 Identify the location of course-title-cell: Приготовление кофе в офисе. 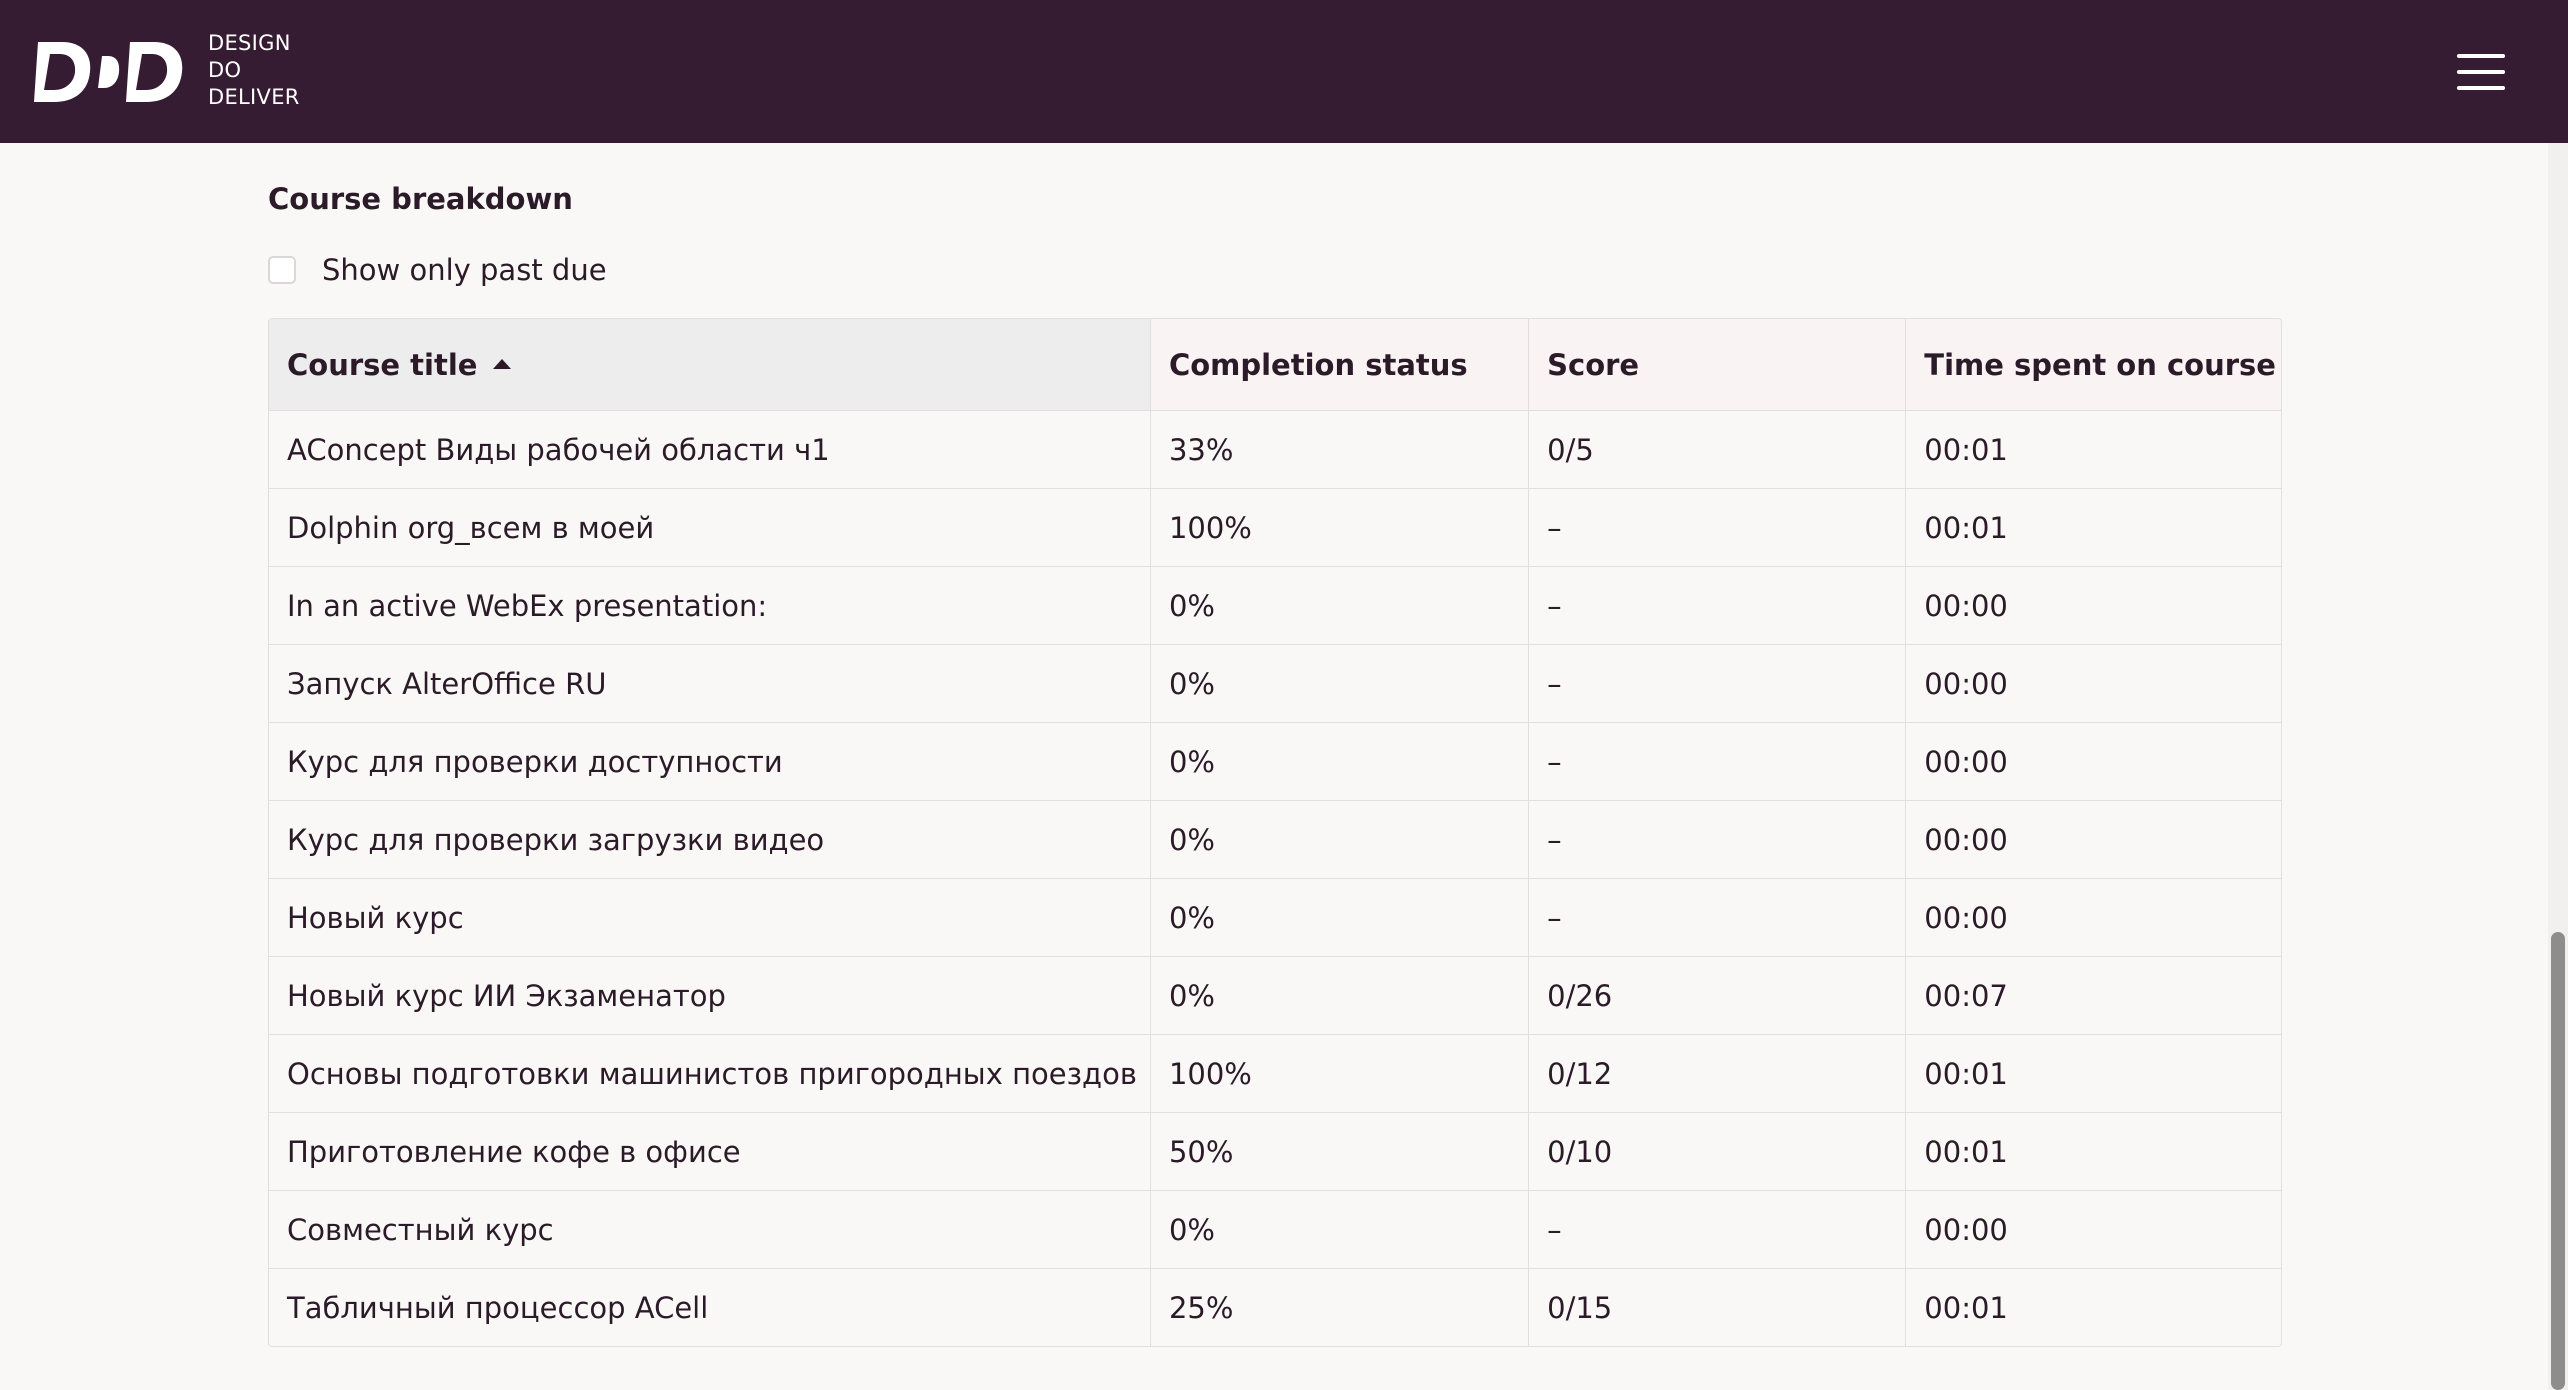
(710, 1151).